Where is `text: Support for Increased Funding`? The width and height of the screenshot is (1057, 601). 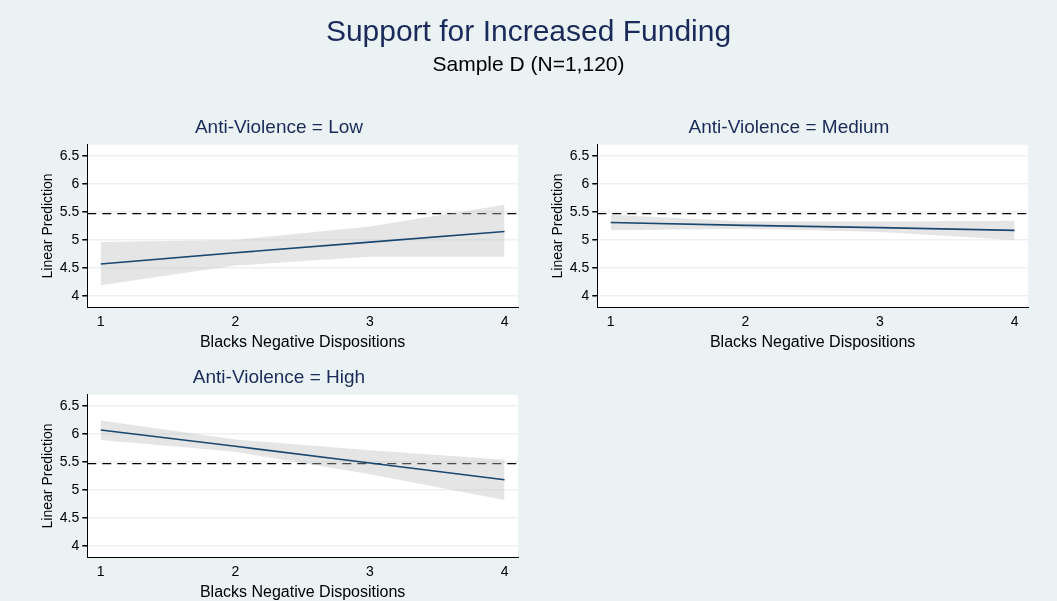
text: Support for Increased Funding is located at coordinates (528, 31).